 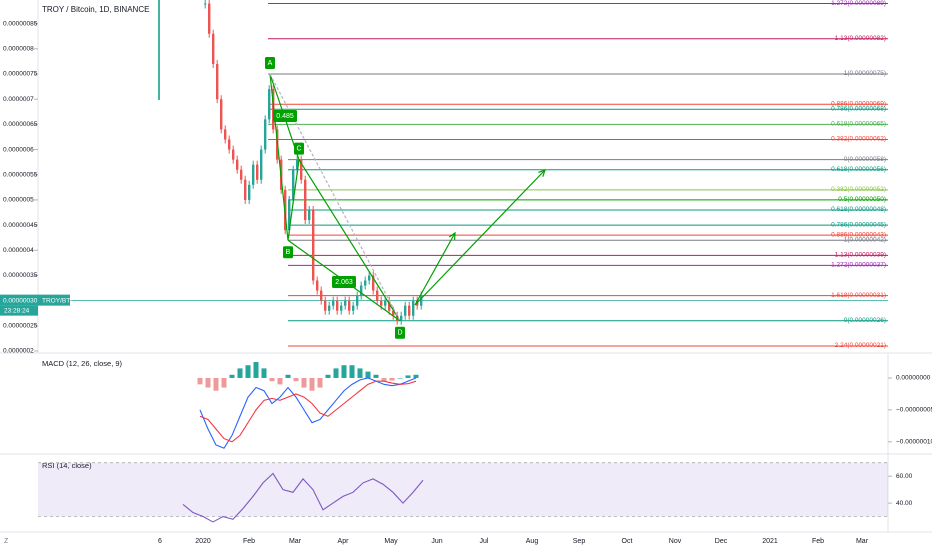 I want to click on price-tick-label: 0.00000045, so click(x=20, y=225).